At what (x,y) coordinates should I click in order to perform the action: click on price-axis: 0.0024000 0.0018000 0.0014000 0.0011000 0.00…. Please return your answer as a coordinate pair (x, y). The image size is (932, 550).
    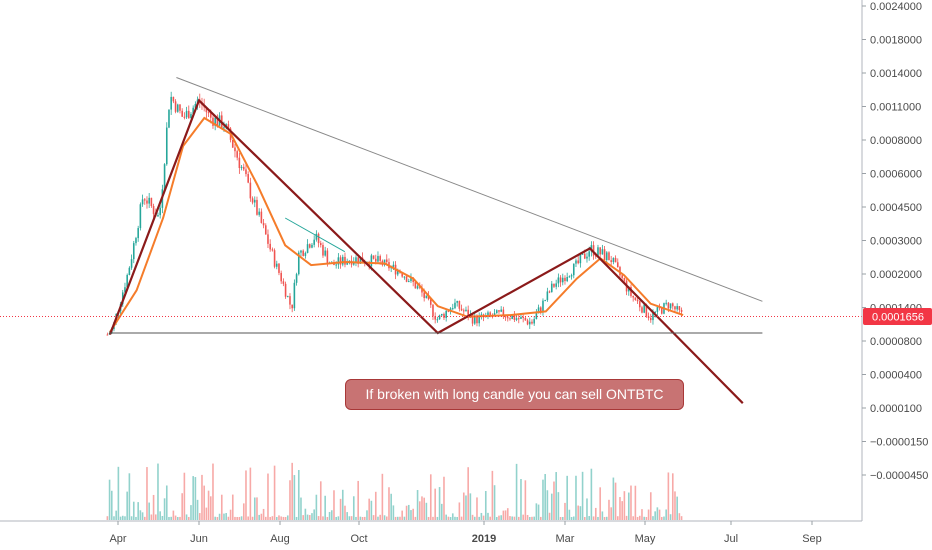
    Looking at the image, I should click on (895, 241).